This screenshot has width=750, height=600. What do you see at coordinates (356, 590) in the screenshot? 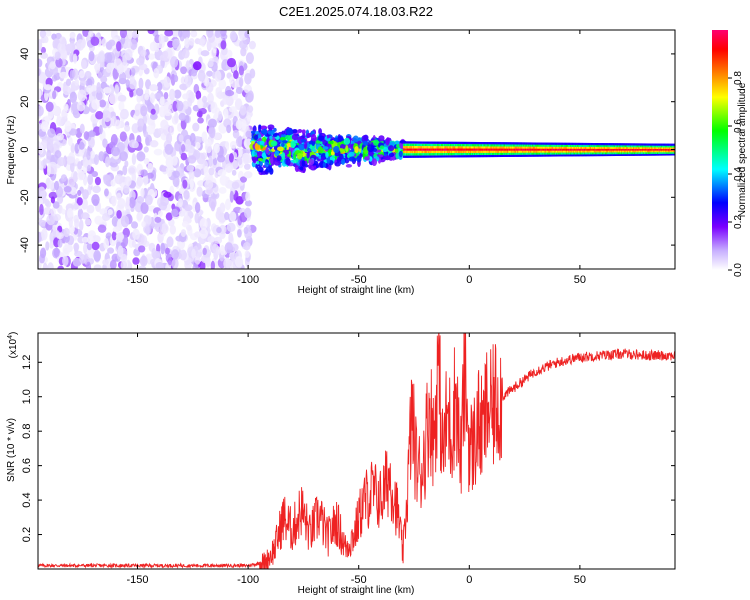
I see `snr-xlabel: Height of straight line (km)` at bounding box center [356, 590].